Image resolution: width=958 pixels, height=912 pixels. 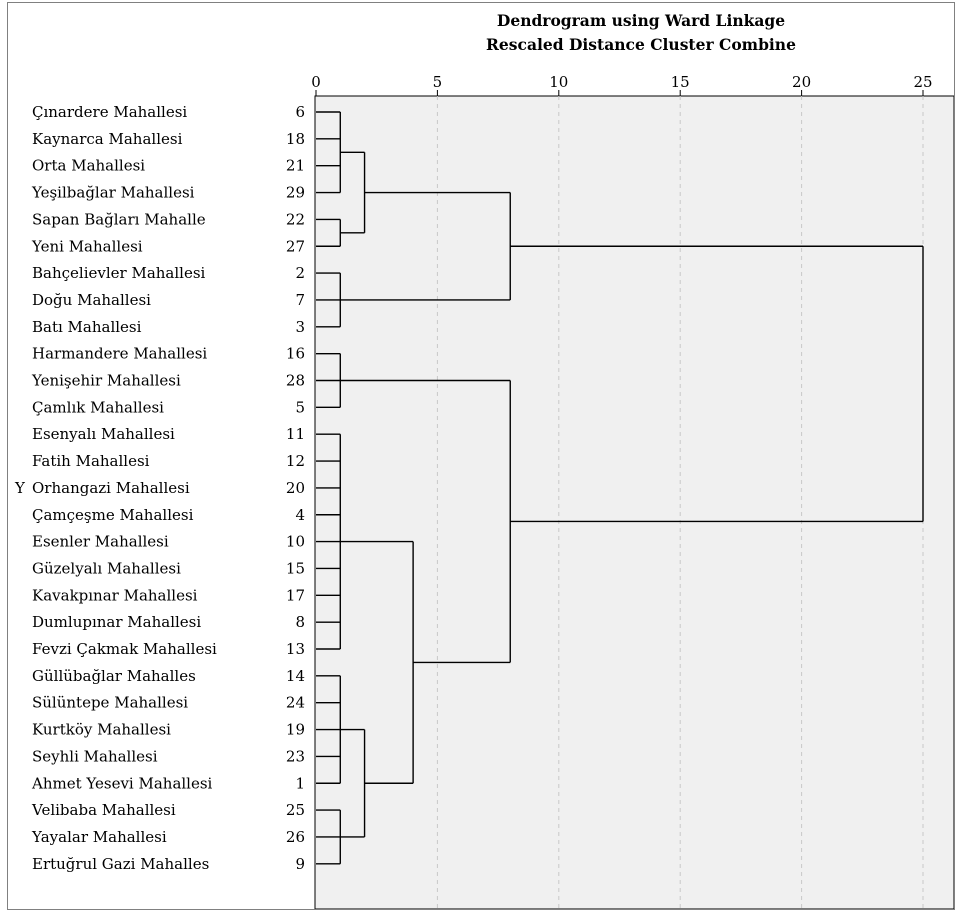 What do you see at coordinates (641, 20) in the screenshot?
I see `chart-title: Dendrogram using Ward Linkage` at bounding box center [641, 20].